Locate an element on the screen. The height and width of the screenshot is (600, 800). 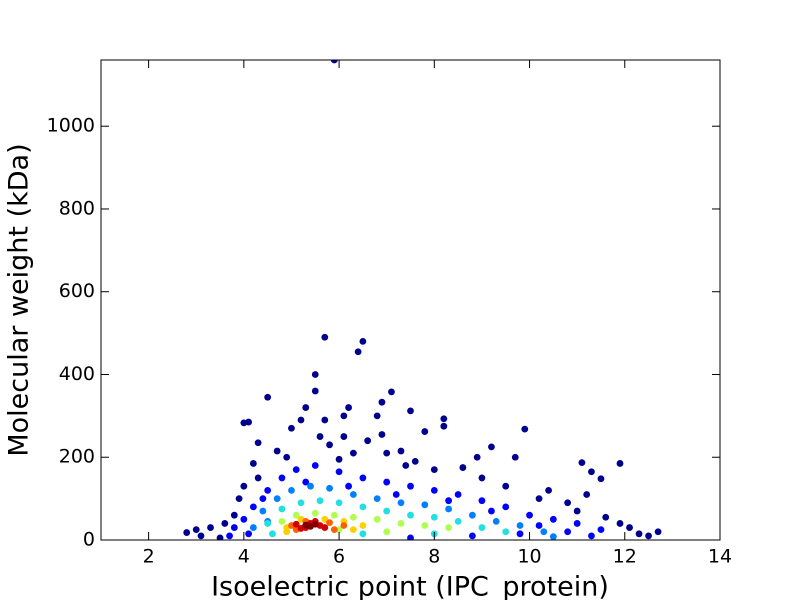
y-tick-label: 0 is located at coordinates (89, 540).